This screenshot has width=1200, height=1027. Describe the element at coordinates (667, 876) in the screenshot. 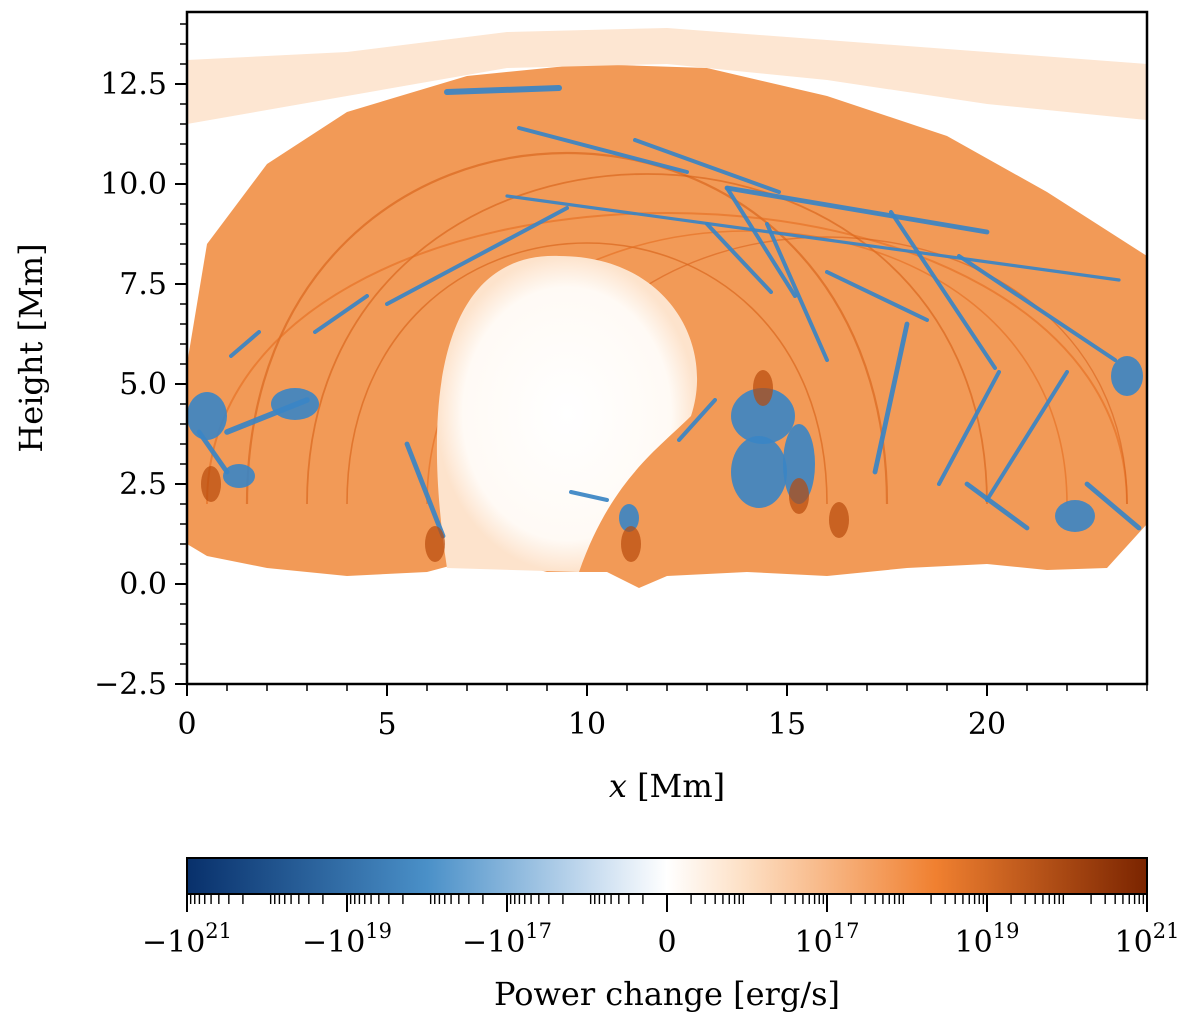

I see `colorbar-gradient` at that location.